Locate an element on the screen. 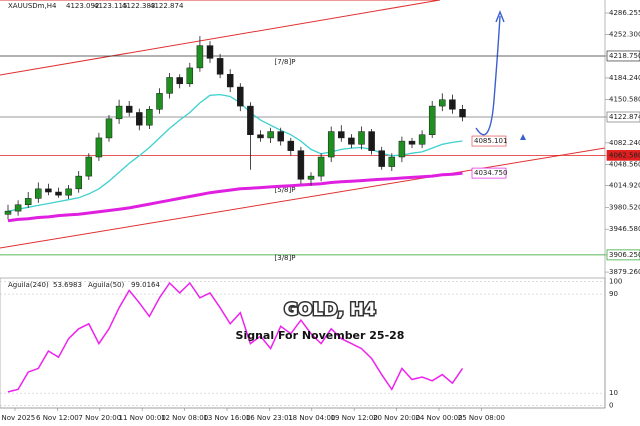 Image resolution: width=640 pixels, height=426 pixels. y-tick-label: 4218.750 is located at coordinates (624, 56).